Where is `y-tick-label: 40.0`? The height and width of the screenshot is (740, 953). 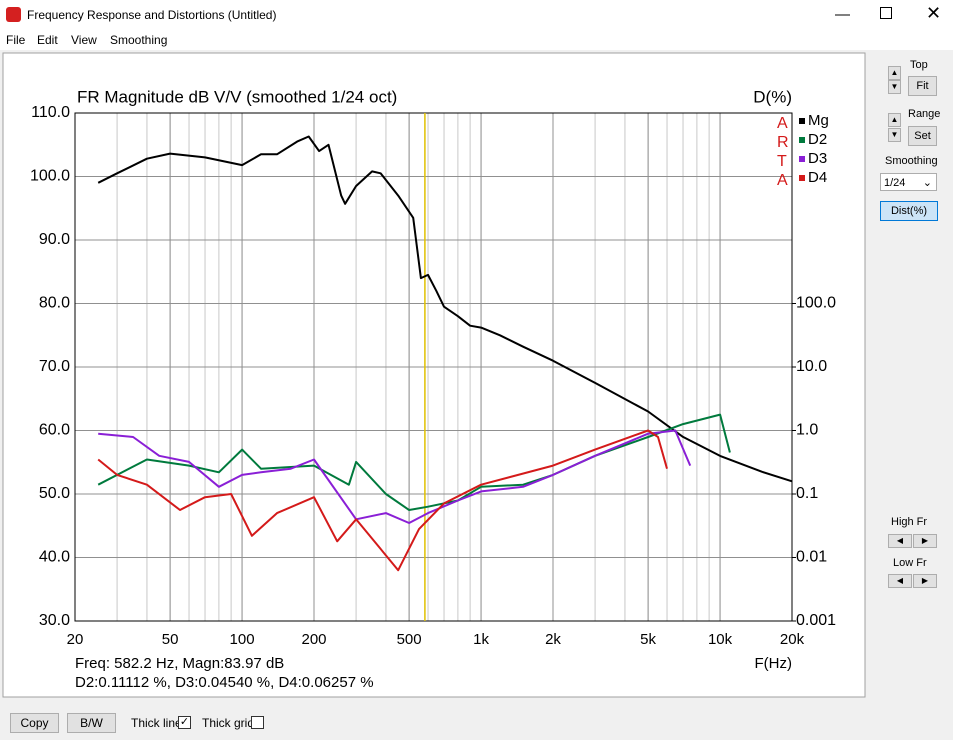 y-tick-label: 40.0 is located at coordinates (54, 557).